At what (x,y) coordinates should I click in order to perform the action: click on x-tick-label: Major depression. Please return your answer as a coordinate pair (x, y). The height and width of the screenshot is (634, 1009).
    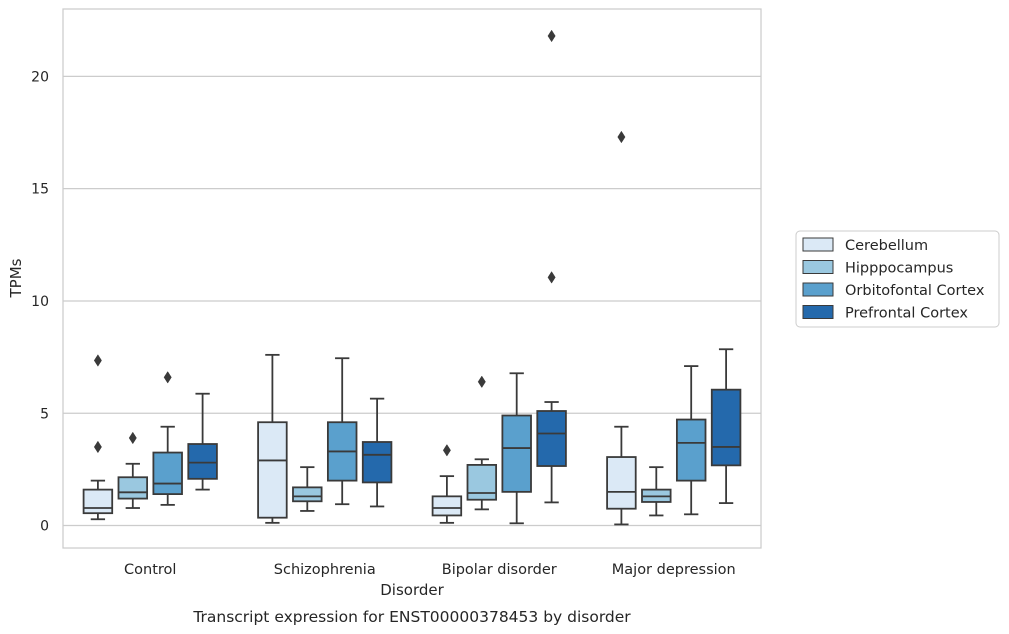
    Looking at the image, I should click on (674, 570).